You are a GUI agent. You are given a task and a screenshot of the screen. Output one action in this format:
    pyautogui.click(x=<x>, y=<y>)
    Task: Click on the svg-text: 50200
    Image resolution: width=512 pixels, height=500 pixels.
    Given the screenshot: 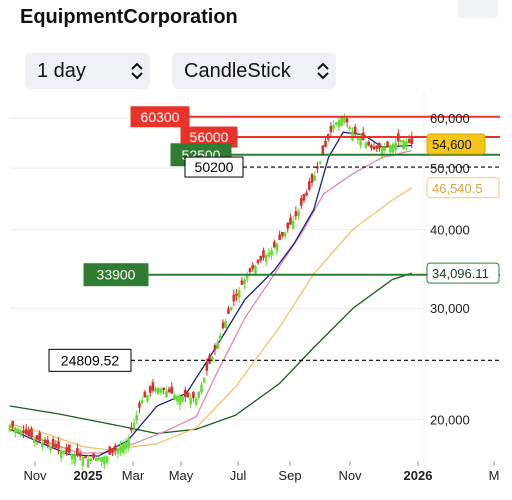 What is the action you would take?
    pyautogui.click(x=214, y=167)
    